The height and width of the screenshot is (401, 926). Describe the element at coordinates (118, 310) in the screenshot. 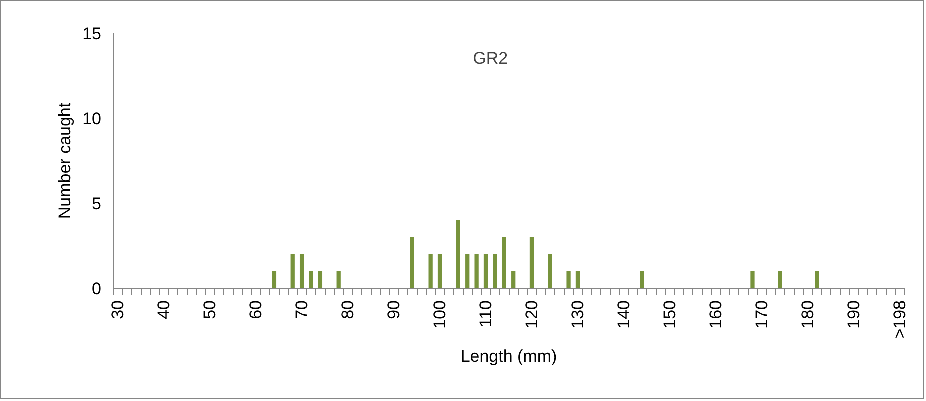

I see `x-tick-label: 30` at that location.